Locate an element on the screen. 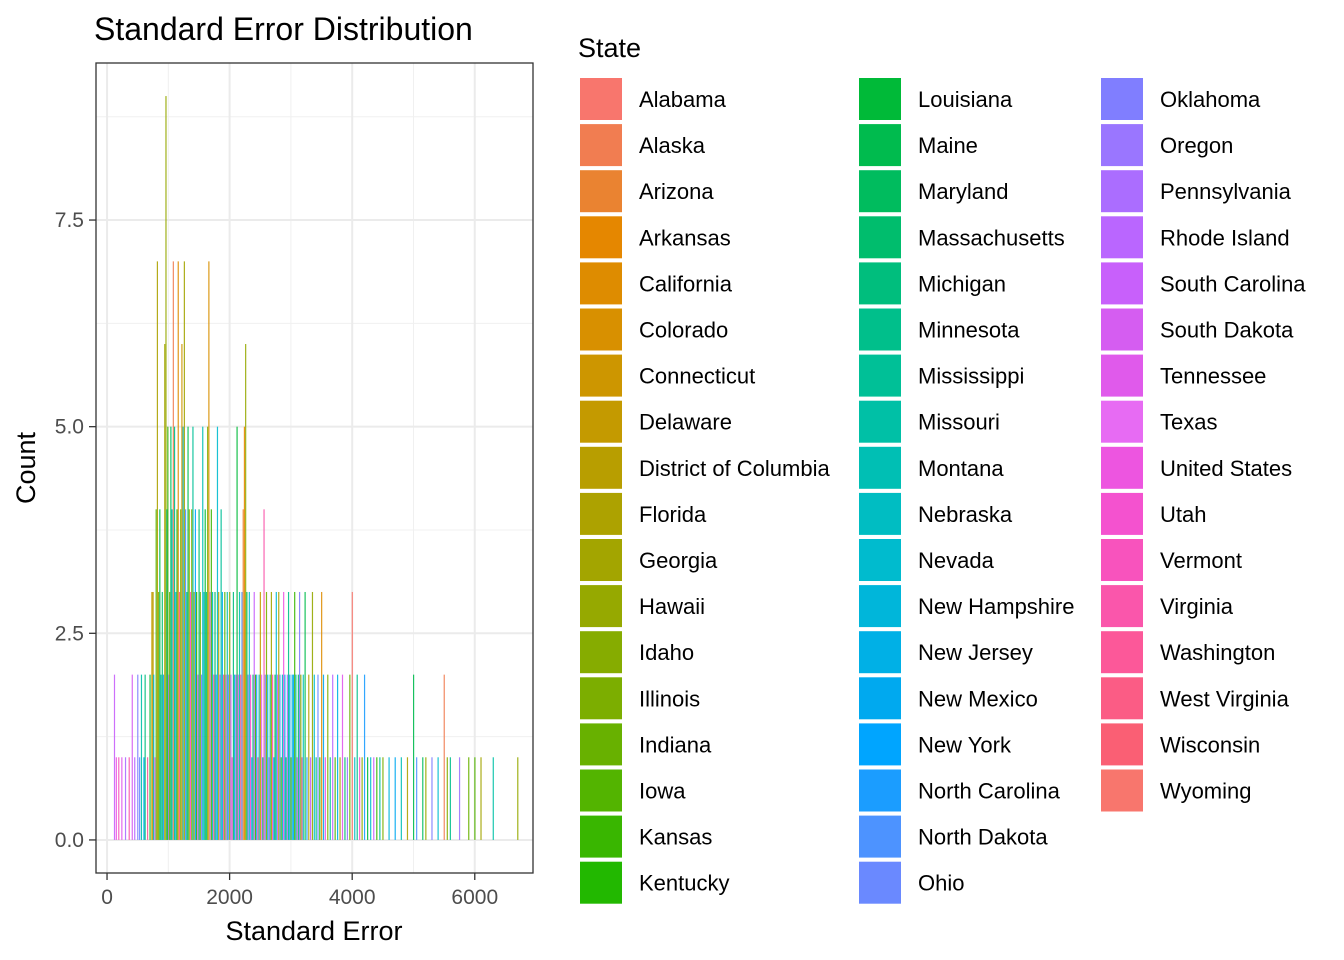 This screenshot has height=960, width=1344. legend-label: Massachusetts is located at coordinates (991, 237).